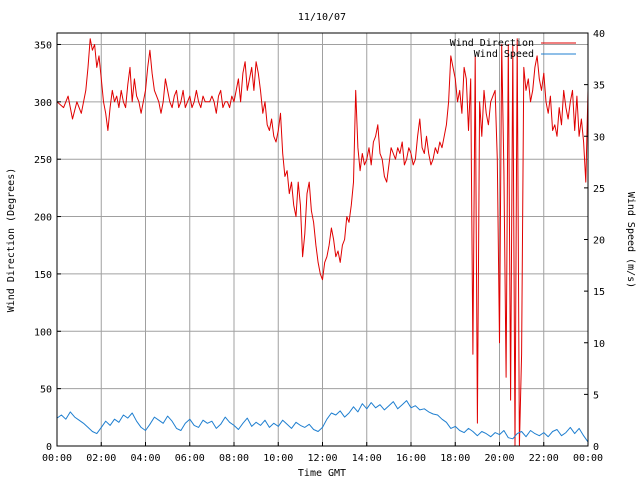 This screenshot has height=480, width=640. What do you see at coordinates (322, 473) in the screenshot?
I see `x-axis-title: Time GMT` at bounding box center [322, 473].